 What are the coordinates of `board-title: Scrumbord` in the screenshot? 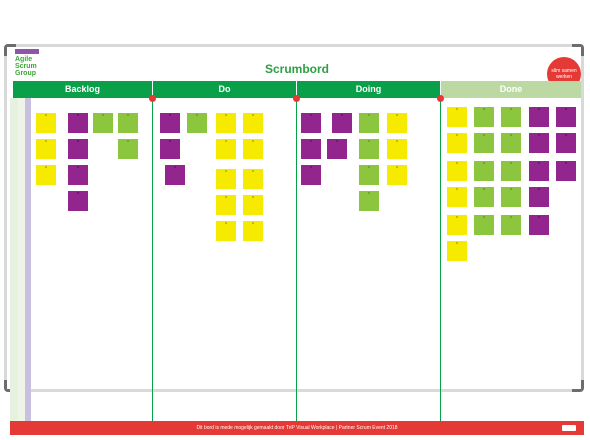 It's located at (296, 69).